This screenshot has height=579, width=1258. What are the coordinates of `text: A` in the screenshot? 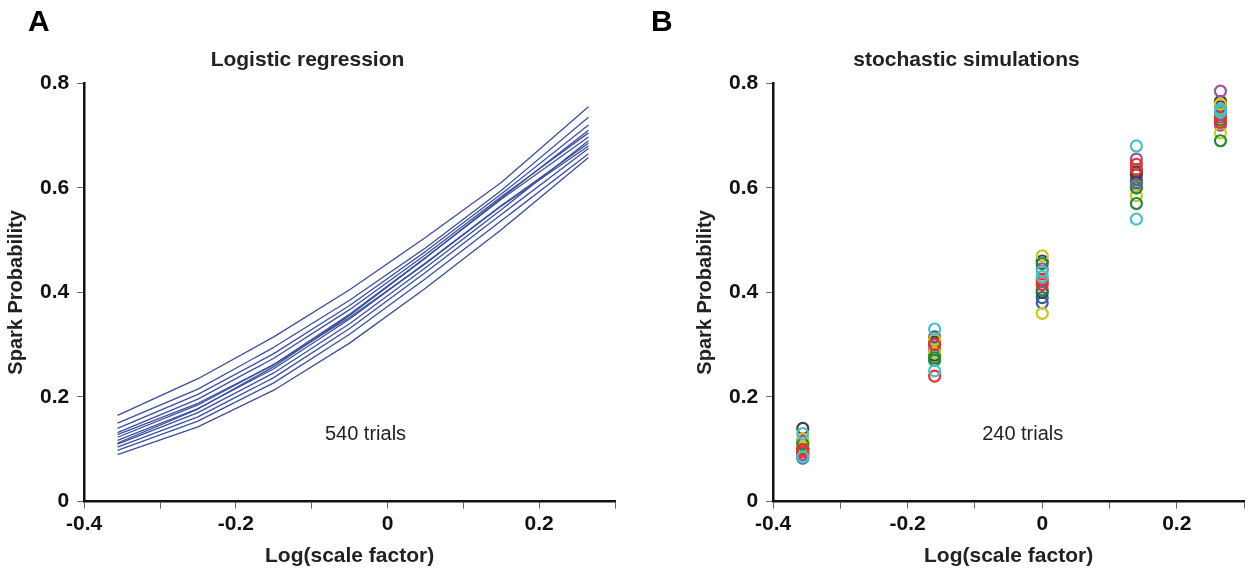 It's located at (39, 21).